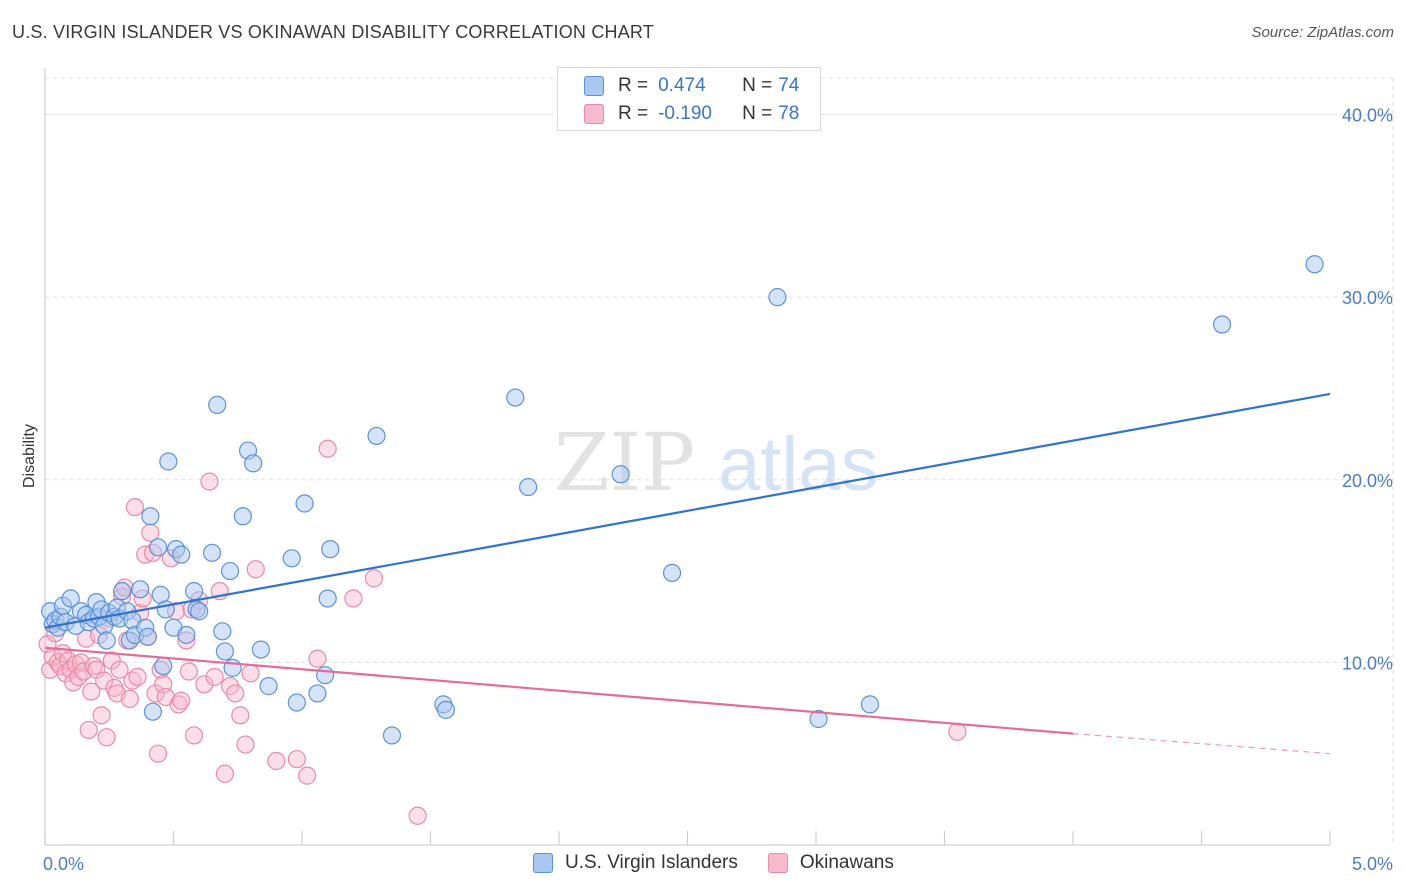  What do you see at coordinates (716, 462) in the screenshot?
I see `watermark: ZIP atlas` at bounding box center [716, 462].